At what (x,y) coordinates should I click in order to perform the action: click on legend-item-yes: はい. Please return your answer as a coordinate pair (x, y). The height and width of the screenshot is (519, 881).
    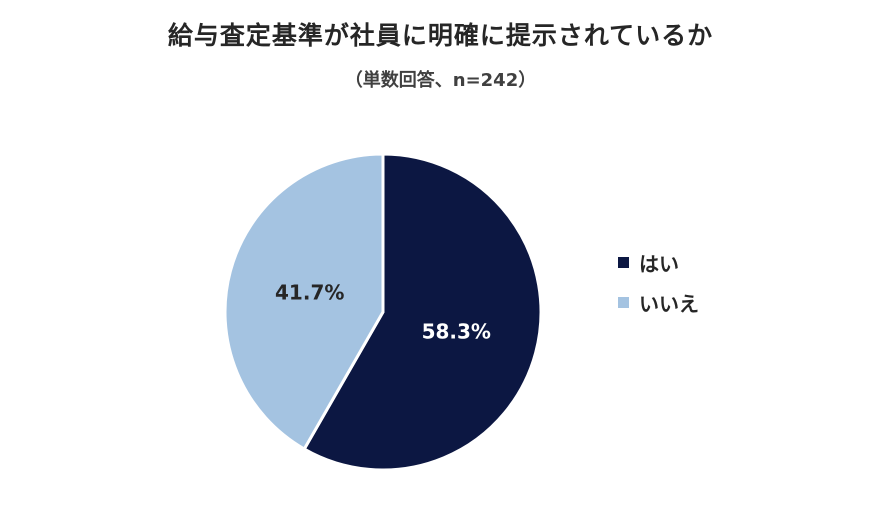
    Looking at the image, I should click on (658, 263).